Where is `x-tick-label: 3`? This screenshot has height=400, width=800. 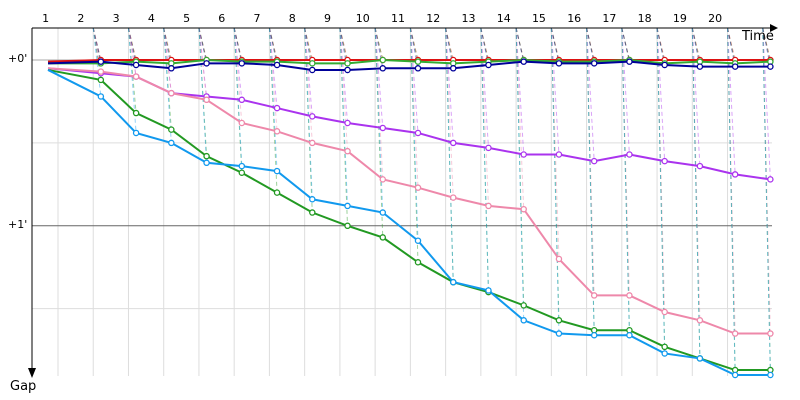
x-tick-label: 3 is located at coordinates (116, 18).